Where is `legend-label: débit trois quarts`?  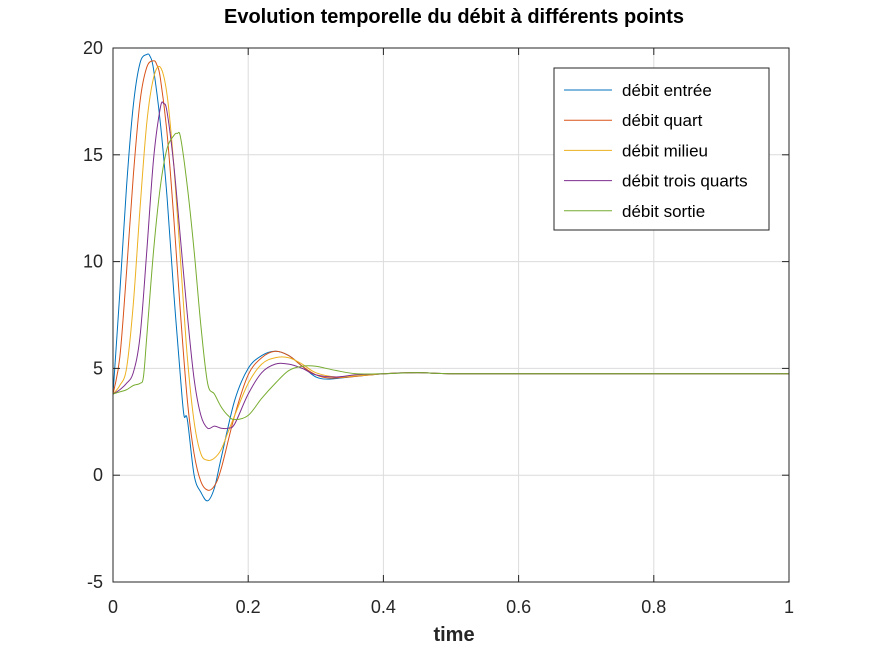
legend-label: débit trois quarts is located at coordinates (685, 181).